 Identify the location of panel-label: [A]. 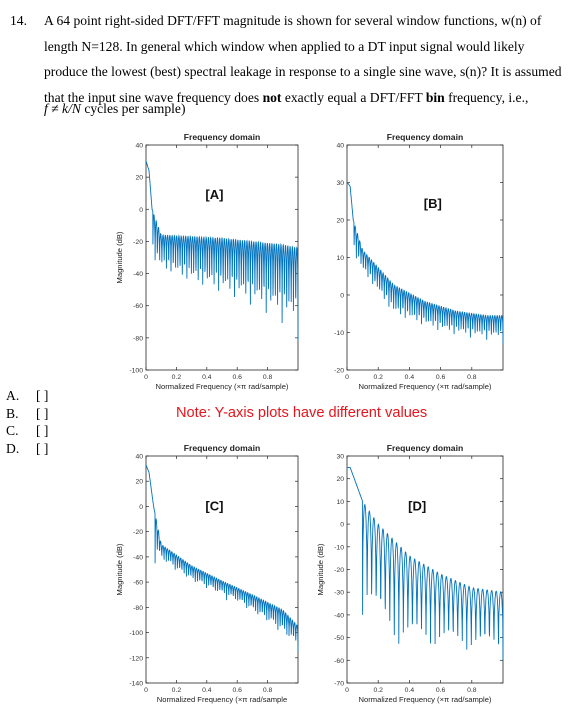
(214, 194).